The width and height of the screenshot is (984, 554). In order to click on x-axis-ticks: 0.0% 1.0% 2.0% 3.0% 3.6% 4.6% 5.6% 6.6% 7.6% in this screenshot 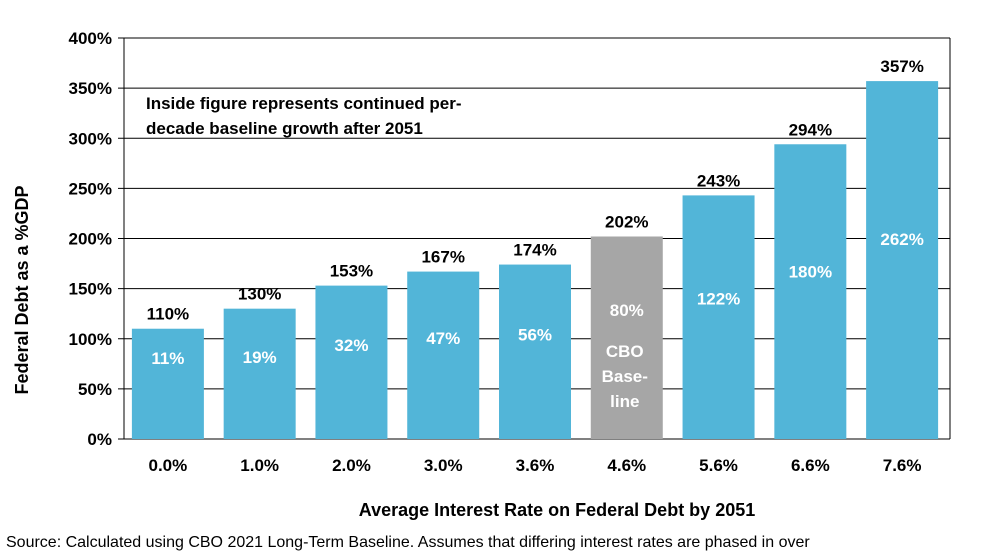, I will do `click(535, 465)`.